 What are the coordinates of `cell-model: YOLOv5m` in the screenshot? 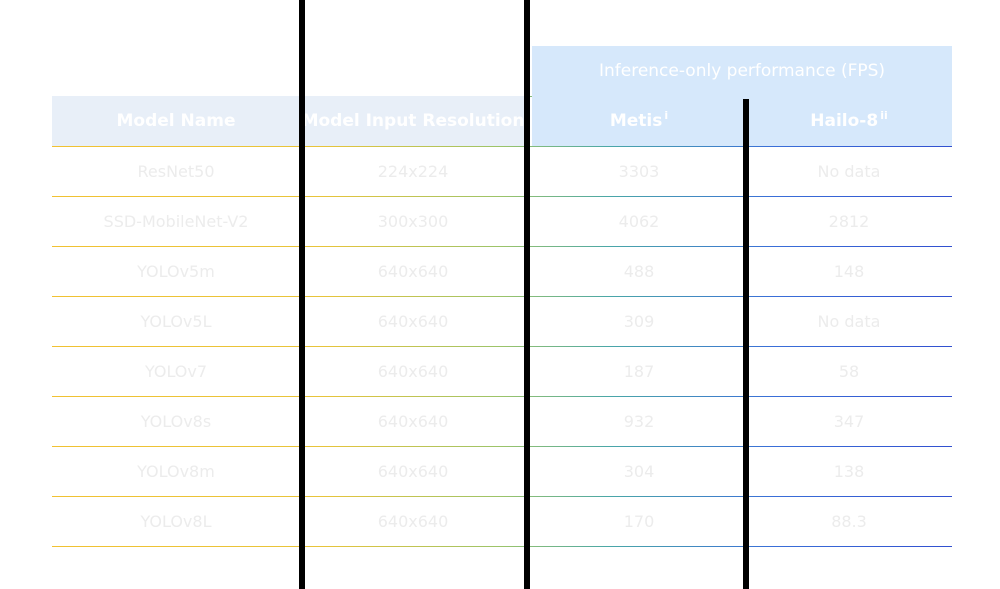 It's located at (176, 271).